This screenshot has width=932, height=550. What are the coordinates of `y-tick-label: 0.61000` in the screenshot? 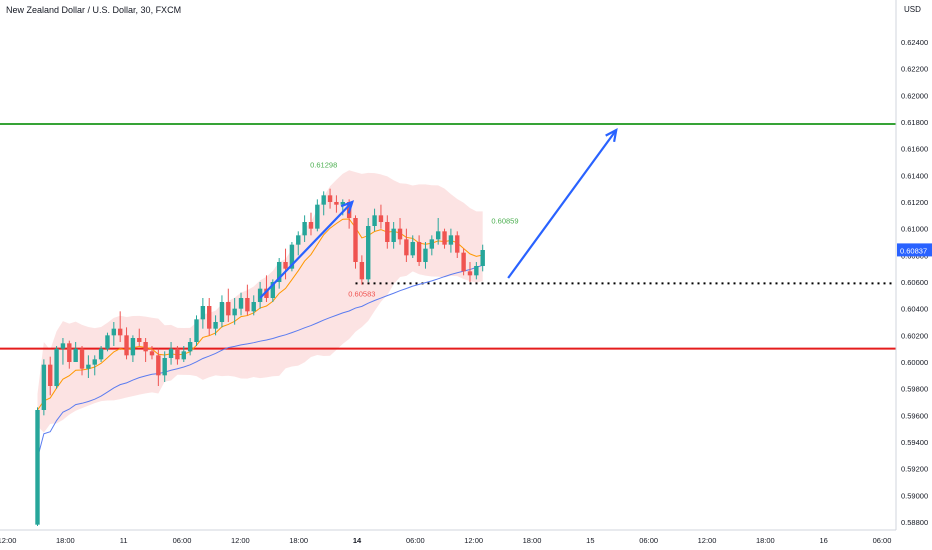 It's located at (914, 229).